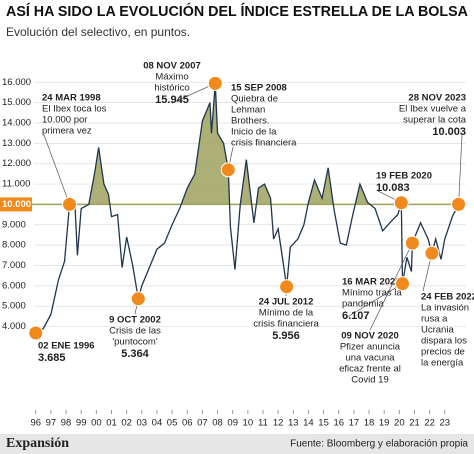 Image resolution: width=474 pixels, height=454 pixels. Describe the element at coordinates (217, 423) in the screenshot. I see `x-tick-label: 08` at that location.